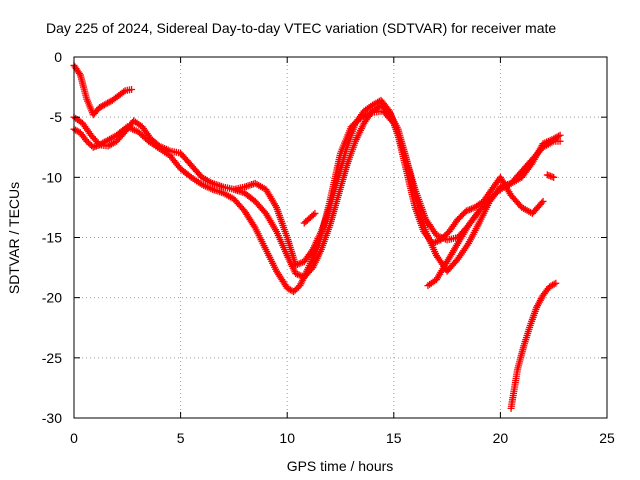 Image resolution: width=640 pixels, height=480 pixels. What do you see at coordinates (607, 438) in the screenshot?
I see `x-tick-label: 25` at bounding box center [607, 438].